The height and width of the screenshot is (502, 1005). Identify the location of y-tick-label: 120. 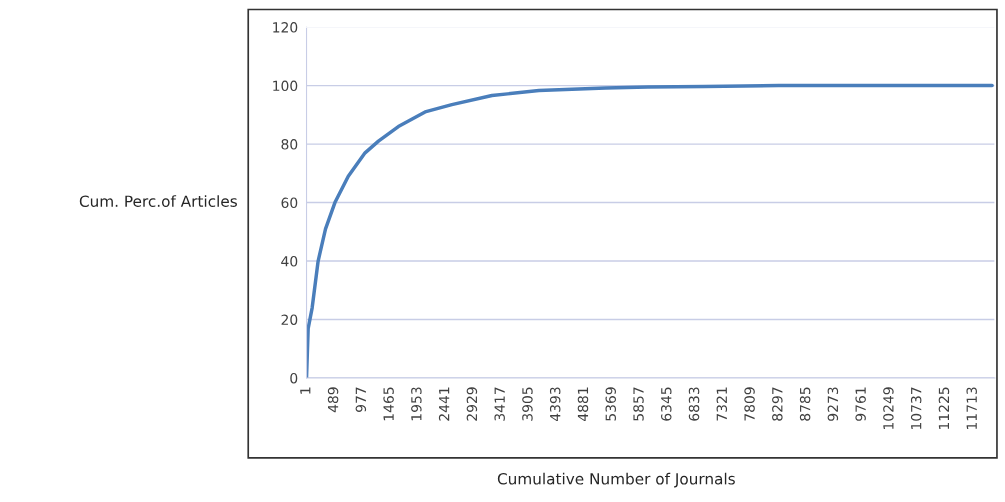
(285, 27).